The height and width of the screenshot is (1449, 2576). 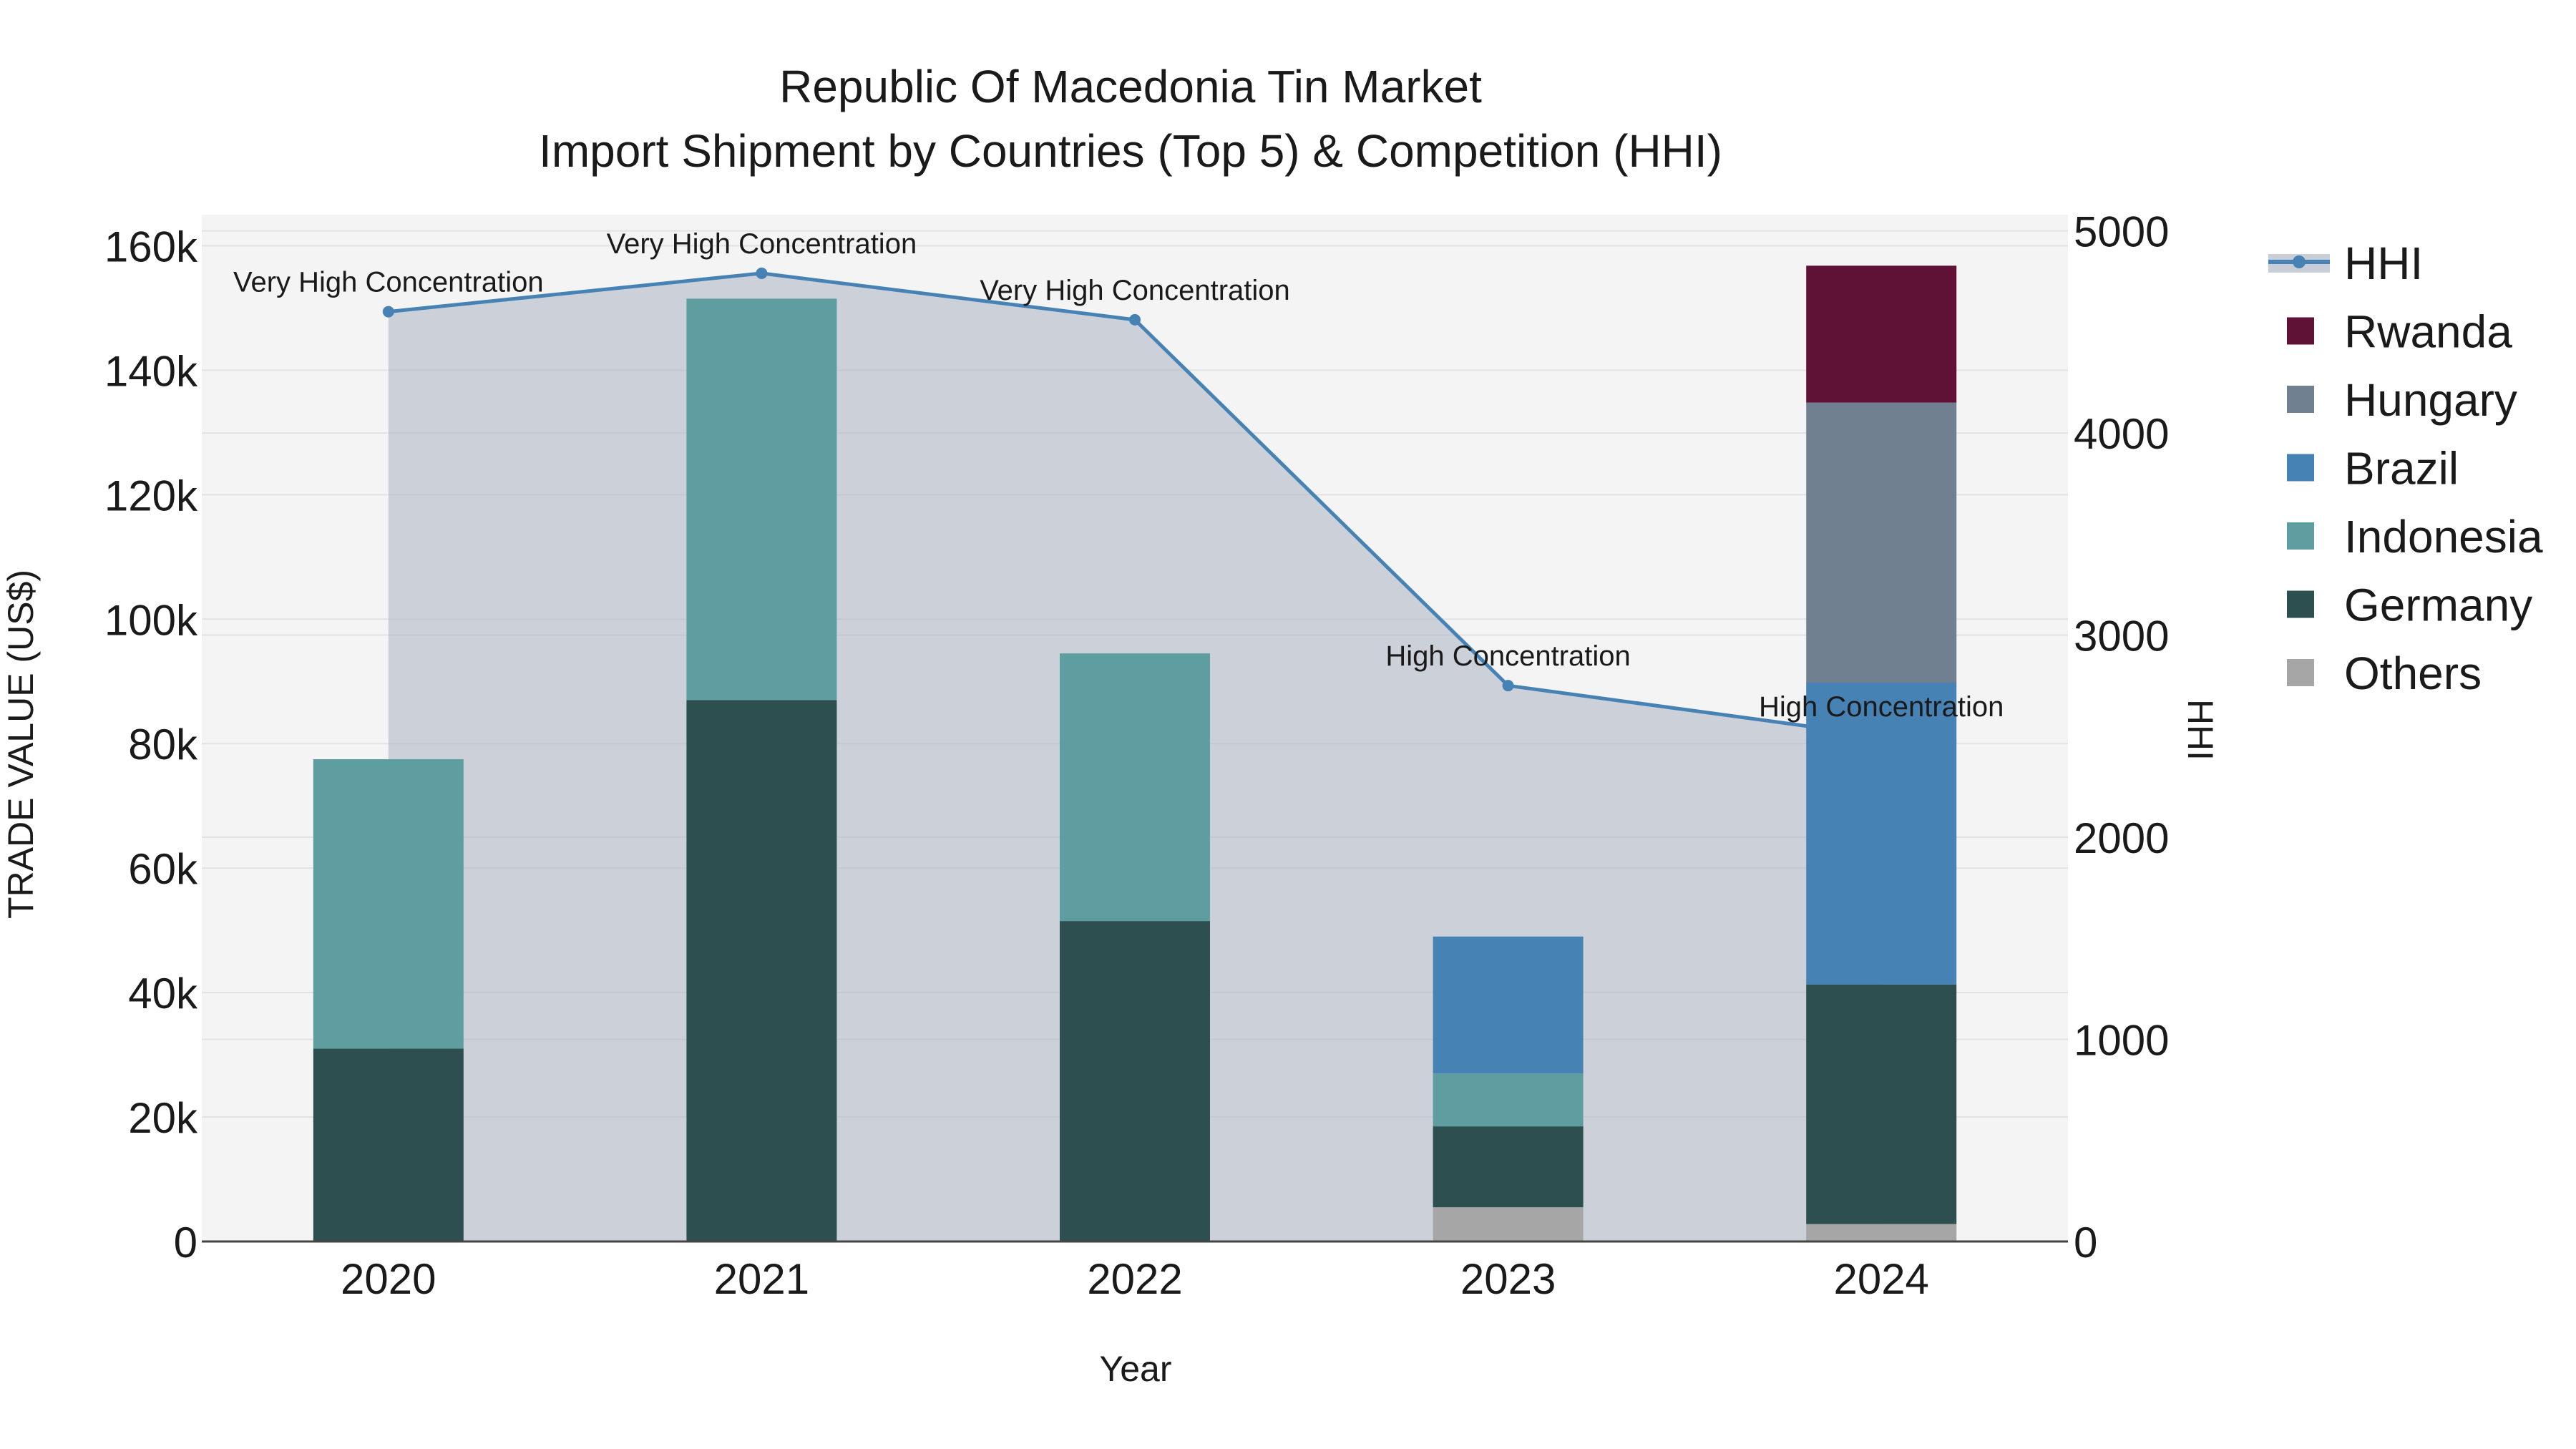 What do you see at coordinates (151, 246) in the screenshot?
I see `y-tick-label: 160k` at bounding box center [151, 246].